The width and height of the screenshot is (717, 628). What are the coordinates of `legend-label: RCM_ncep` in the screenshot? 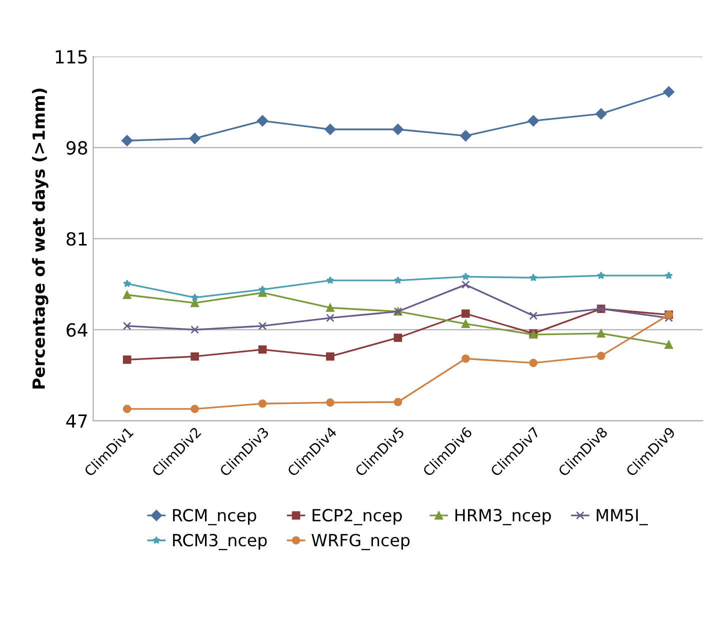 It's located at (214, 517).